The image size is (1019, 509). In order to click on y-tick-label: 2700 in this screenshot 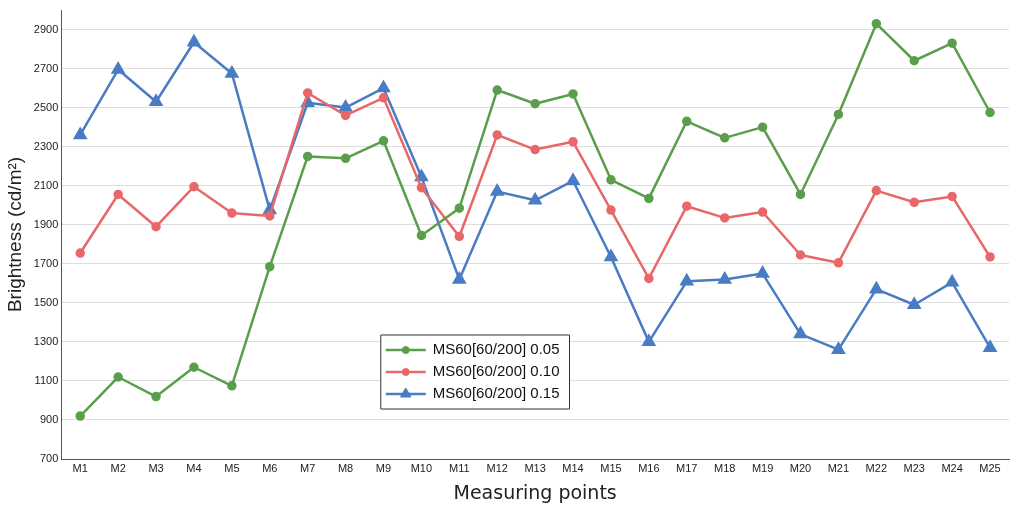, I will do `click(46, 67)`.